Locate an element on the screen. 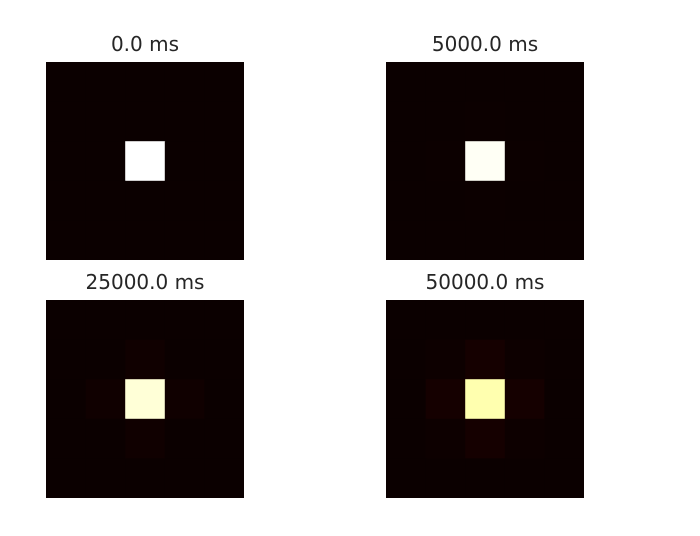 The height and width of the screenshot is (536, 700). panel-title: 25000.0 ms is located at coordinates (145, 282).